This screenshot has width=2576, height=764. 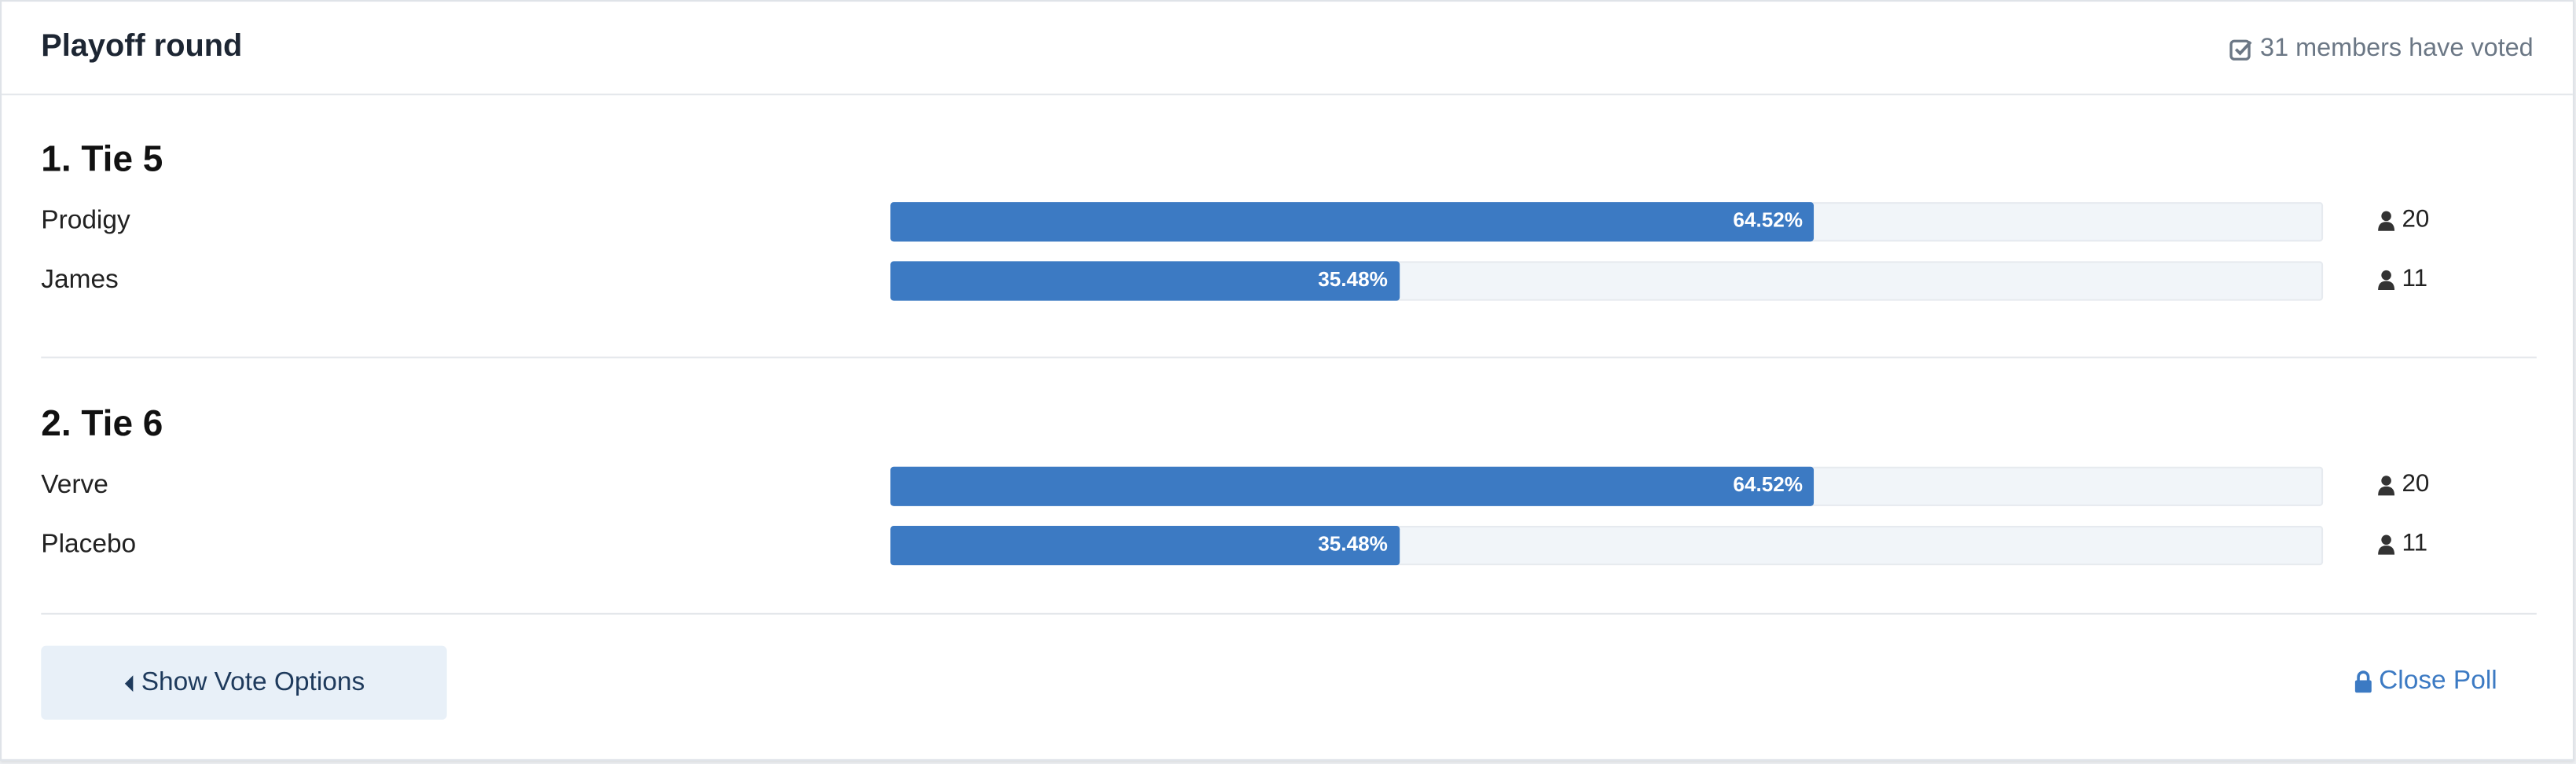 I want to click on question-divider, so click(x=1289, y=357).